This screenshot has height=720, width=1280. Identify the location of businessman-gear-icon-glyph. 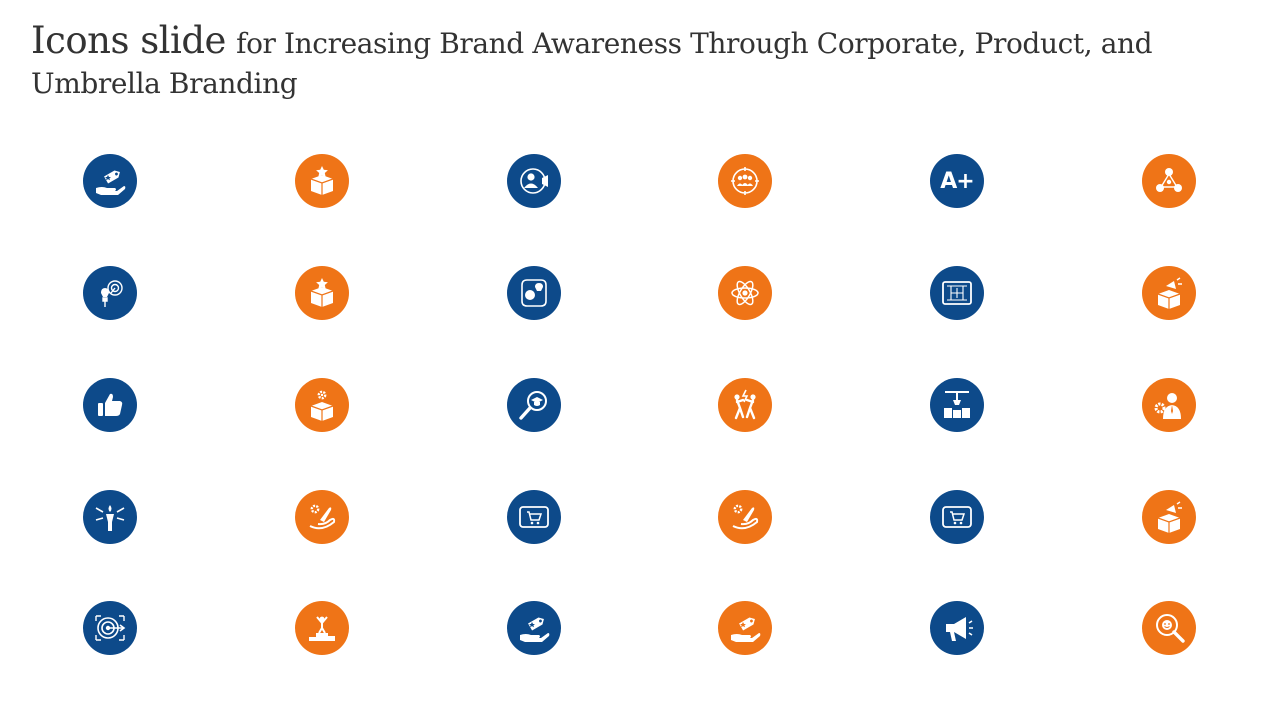
(1167, 406).